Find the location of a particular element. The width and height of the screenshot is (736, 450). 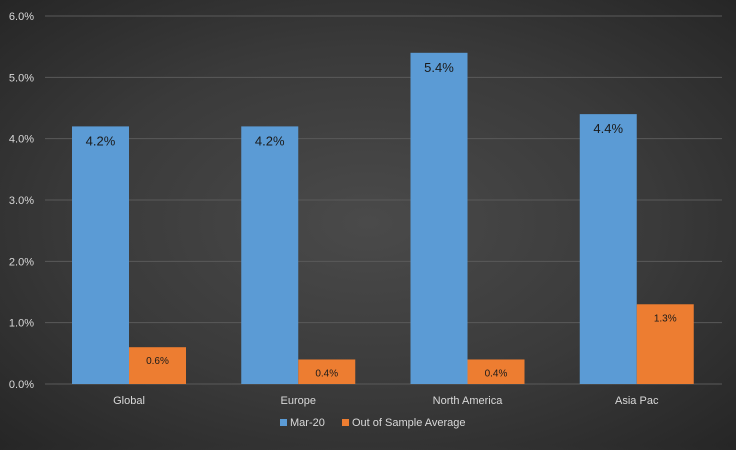

legend: Mar-20 Out of Sample Average is located at coordinates (373, 423).